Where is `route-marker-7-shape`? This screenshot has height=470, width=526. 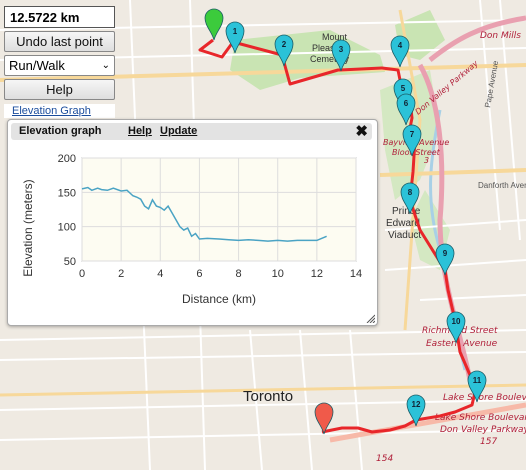
route-marker-7-shape is located at coordinates (412, 140).